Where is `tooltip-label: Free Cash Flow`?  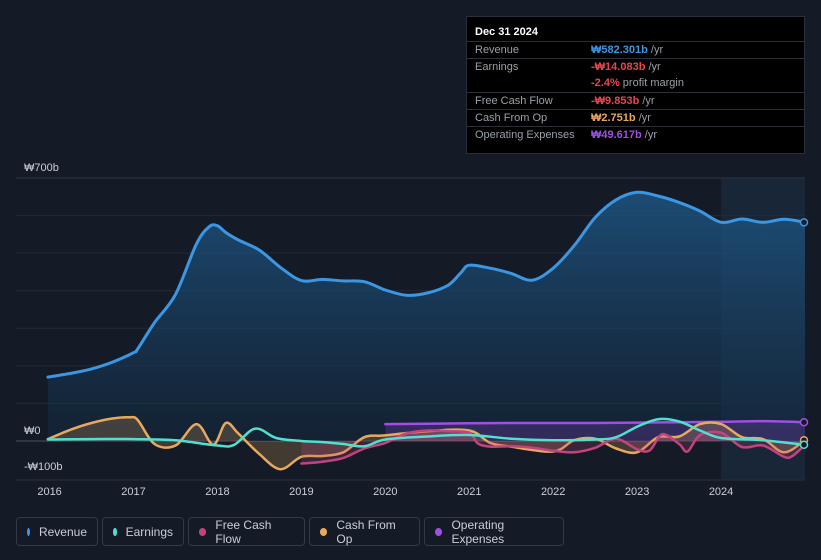 tooltip-label: Free Cash Flow is located at coordinates (514, 101).